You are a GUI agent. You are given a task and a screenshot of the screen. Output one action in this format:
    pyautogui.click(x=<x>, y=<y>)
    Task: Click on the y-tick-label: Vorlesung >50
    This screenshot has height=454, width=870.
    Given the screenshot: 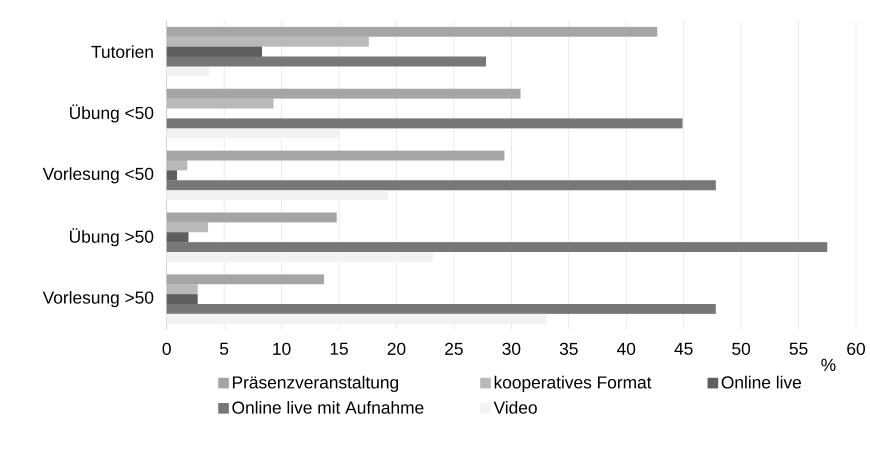 What is the action you would take?
    pyautogui.click(x=98, y=299)
    